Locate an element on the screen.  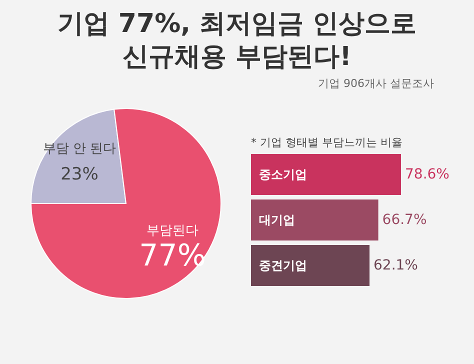
y-tick-label: 중견기업 is located at coordinates (283, 265).